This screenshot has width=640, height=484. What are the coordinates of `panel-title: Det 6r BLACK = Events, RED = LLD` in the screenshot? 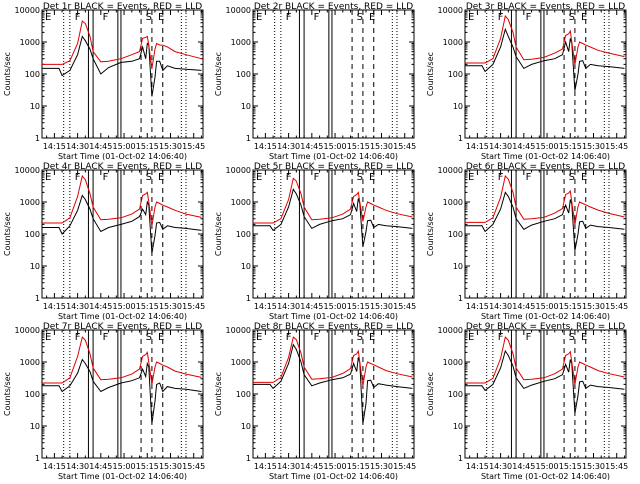 It's located at (545, 167).